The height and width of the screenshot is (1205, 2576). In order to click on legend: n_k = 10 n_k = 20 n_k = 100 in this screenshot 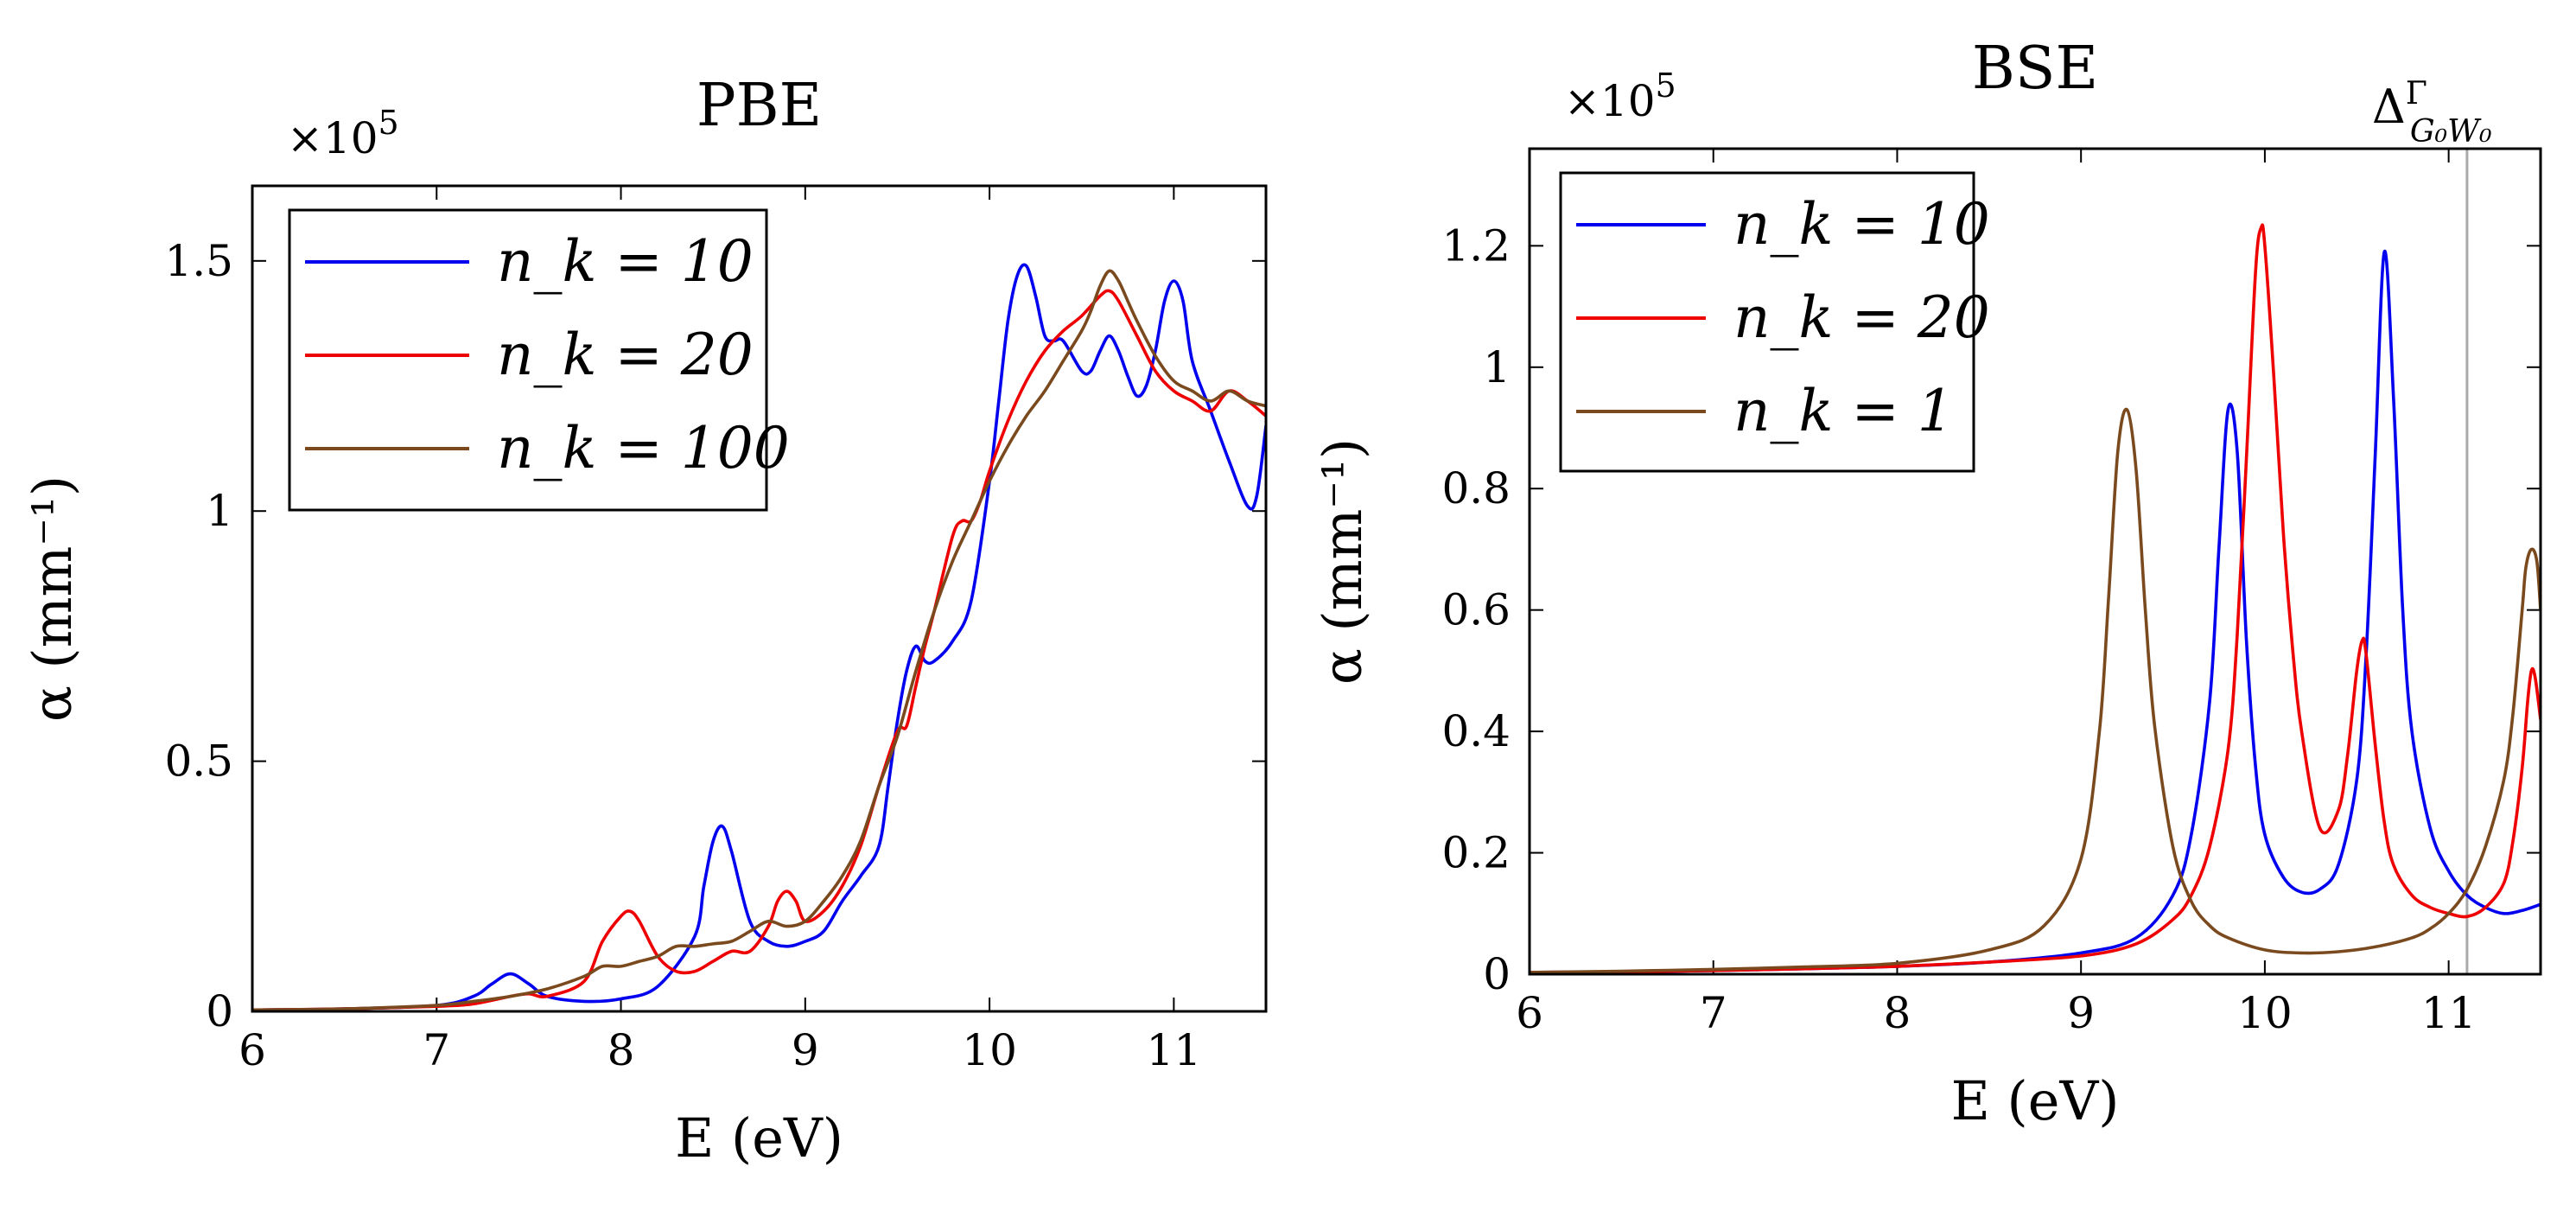, I will do `click(539, 360)`.